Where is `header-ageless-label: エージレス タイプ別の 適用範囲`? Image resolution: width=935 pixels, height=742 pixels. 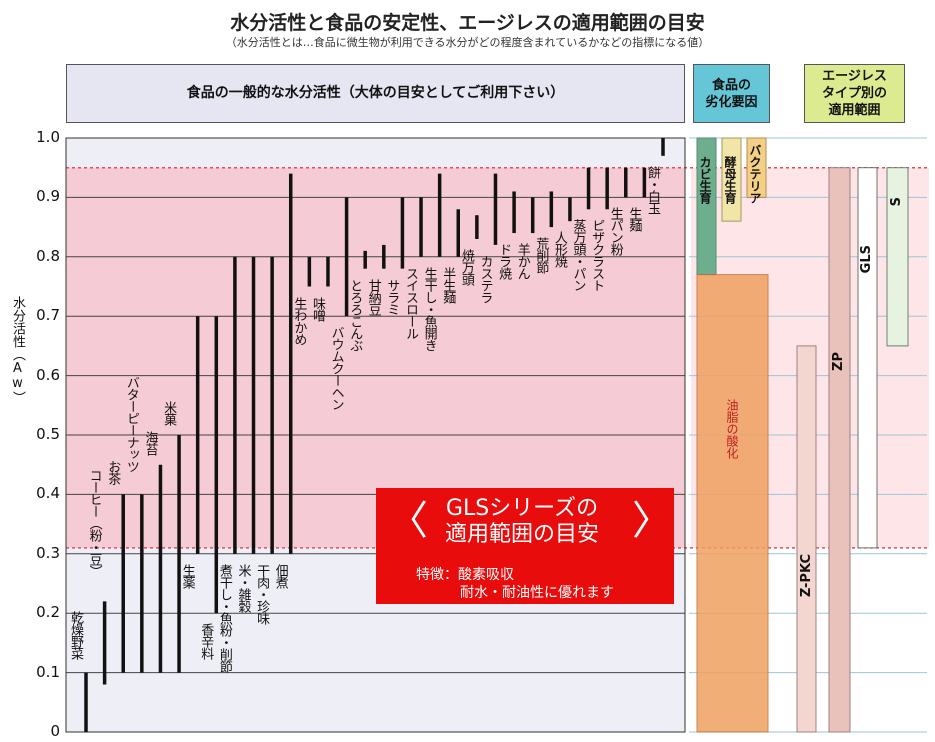
header-ageless-label: エージレス タイプ別の 適用範囲 is located at coordinates (854, 93).